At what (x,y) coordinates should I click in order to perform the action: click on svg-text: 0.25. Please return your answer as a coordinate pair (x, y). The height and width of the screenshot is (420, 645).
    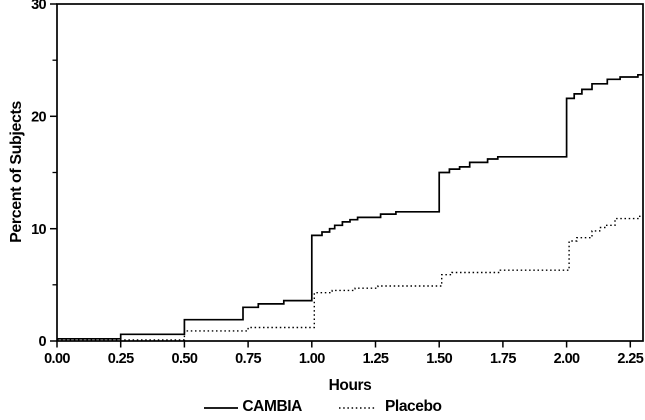
    Looking at the image, I should click on (121, 359).